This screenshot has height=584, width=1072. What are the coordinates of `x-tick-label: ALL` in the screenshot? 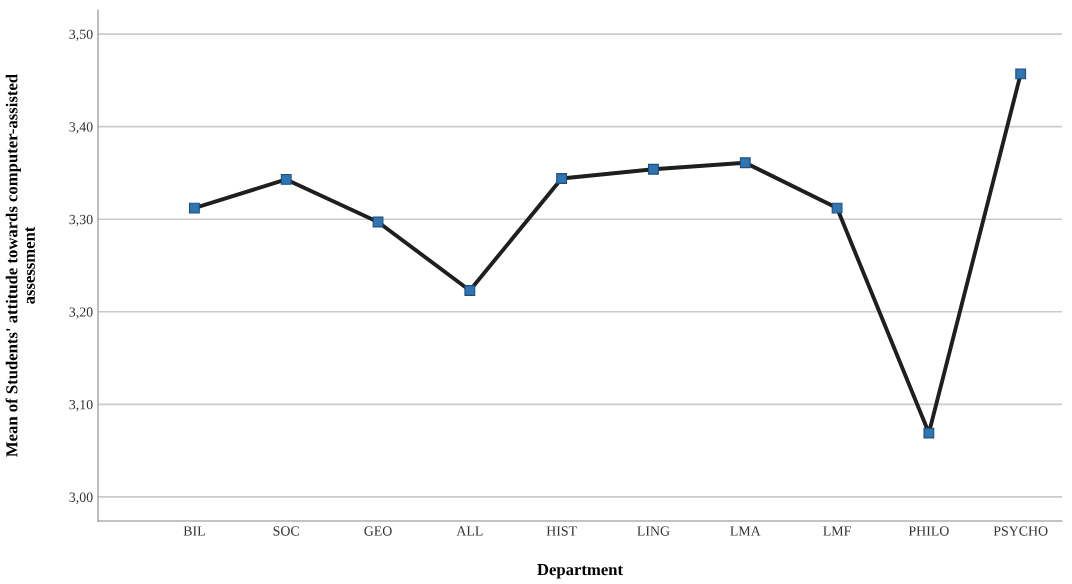 It's located at (469, 531).